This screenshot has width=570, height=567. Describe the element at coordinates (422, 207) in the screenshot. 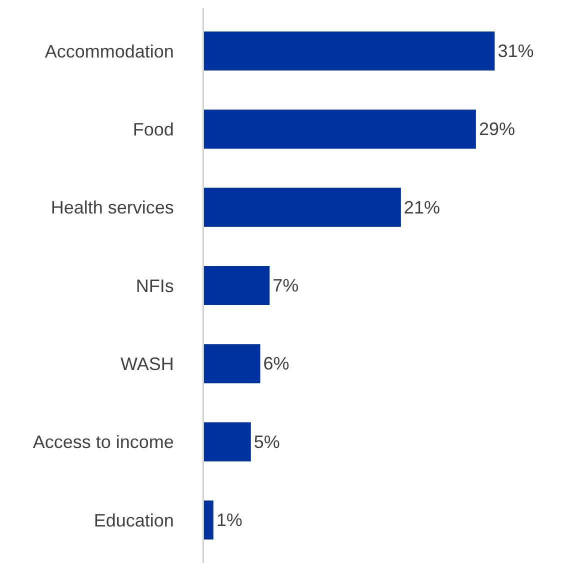

I see `data-label: 21%` at that location.